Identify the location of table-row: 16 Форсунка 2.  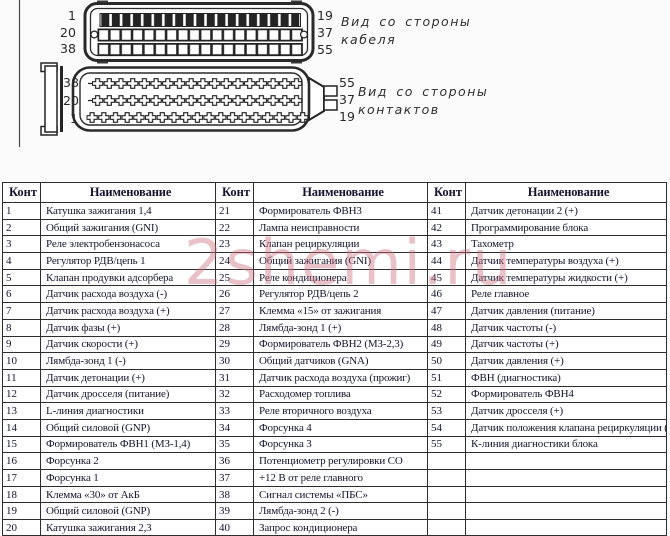
(109, 461).